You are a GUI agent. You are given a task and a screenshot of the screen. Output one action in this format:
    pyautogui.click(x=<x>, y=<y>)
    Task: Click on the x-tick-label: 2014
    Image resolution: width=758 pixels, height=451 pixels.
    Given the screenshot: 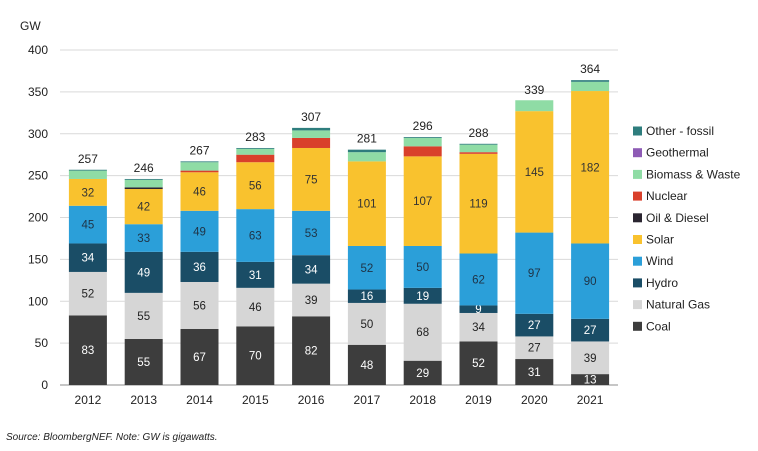 What is the action you would take?
    pyautogui.click(x=199, y=400)
    